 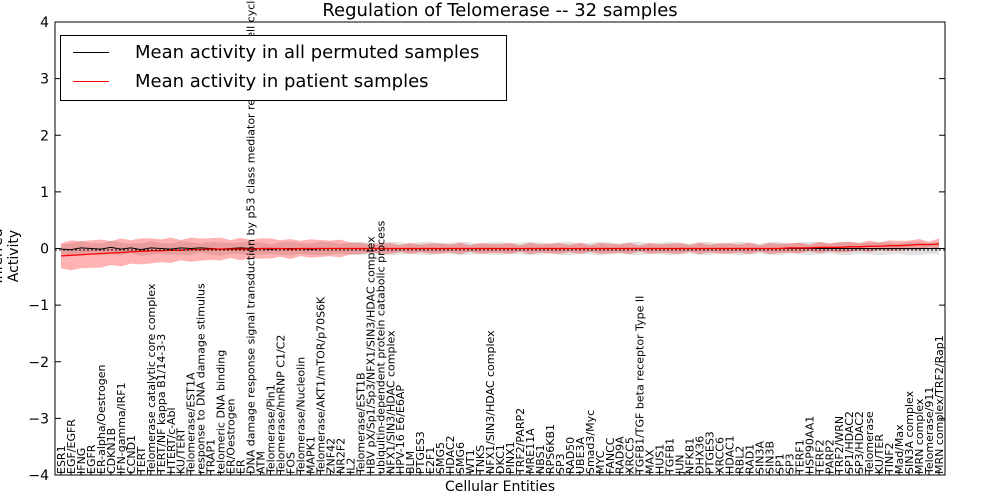 I want to click on x-tick-label: WT1, so click(x=470, y=461).